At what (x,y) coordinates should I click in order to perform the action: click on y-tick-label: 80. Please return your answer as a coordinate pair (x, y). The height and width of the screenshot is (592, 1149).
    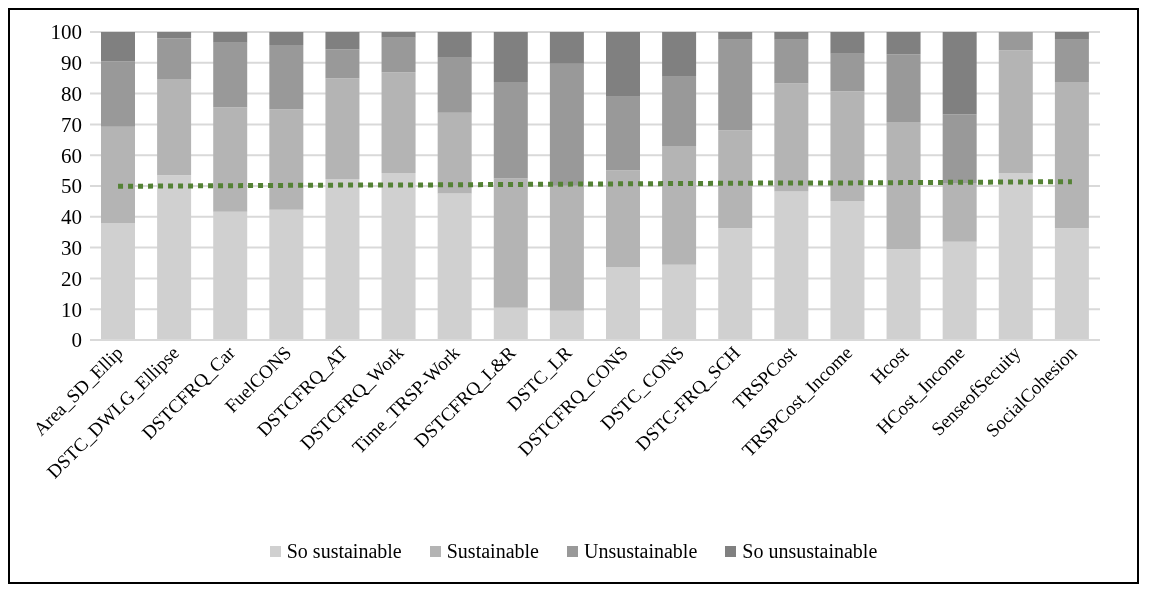
    Looking at the image, I should click on (71, 94).